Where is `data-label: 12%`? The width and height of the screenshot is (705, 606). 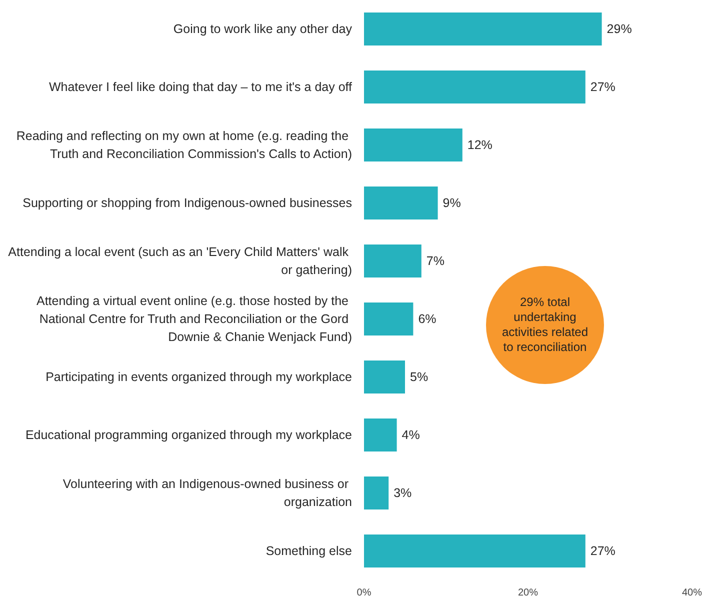
data-label: 12% is located at coordinates (479, 145).